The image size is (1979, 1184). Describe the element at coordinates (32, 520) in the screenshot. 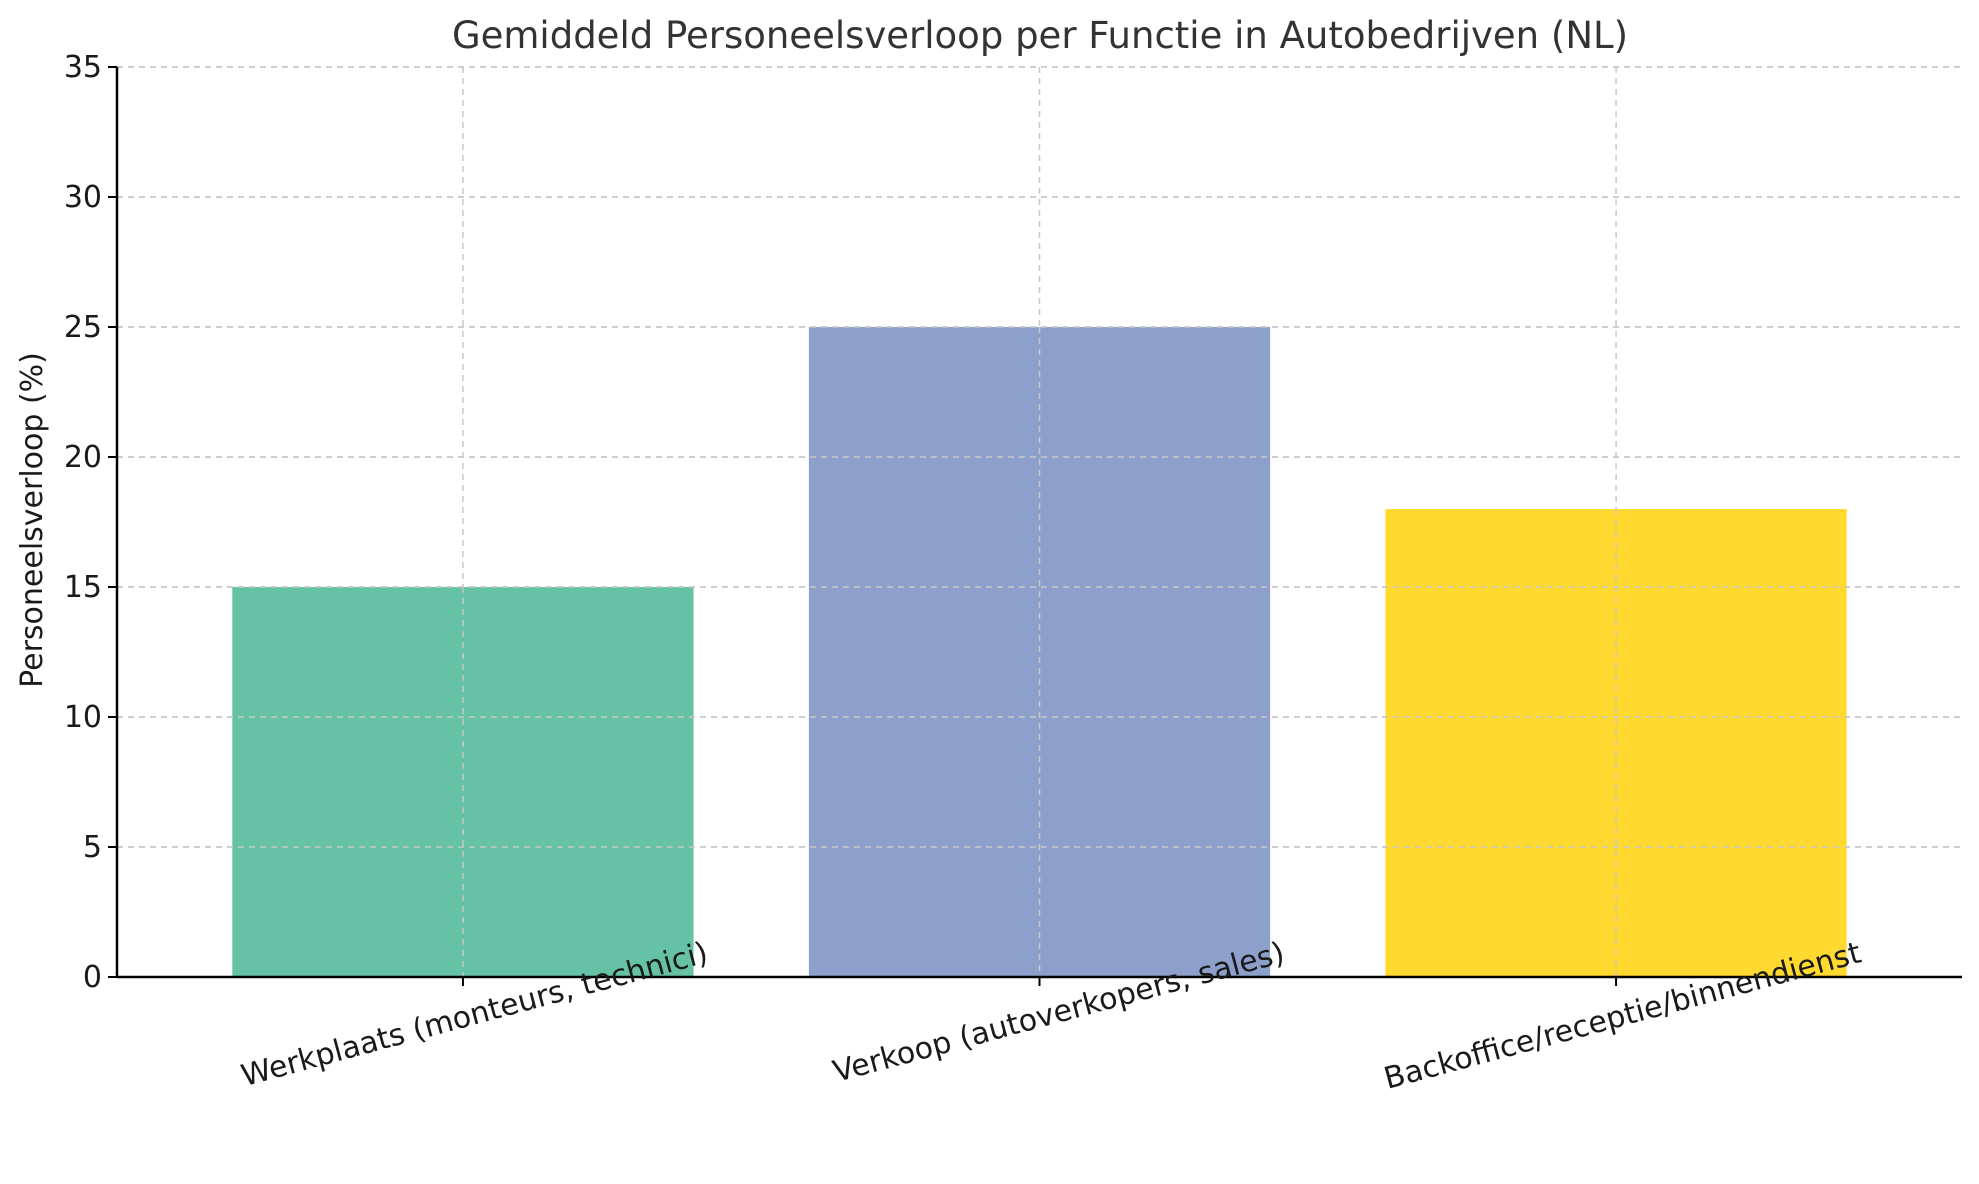

I see `y-axis-label: Personeelsverloop (%)` at that location.